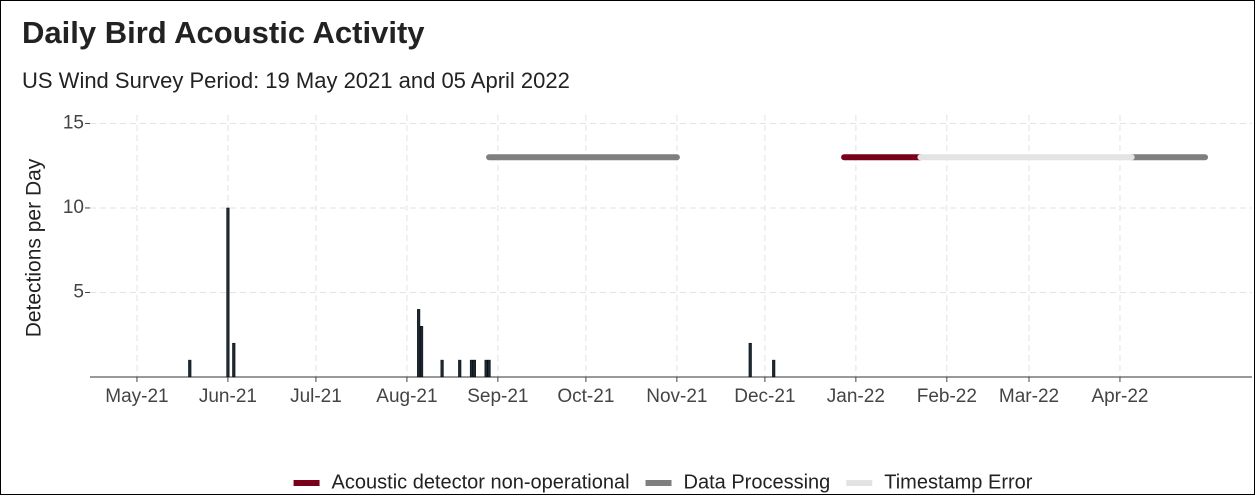 This screenshot has width=1255, height=495. What do you see at coordinates (764, 396) in the screenshot?
I see `x-tick-label: Dec-21` at bounding box center [764, 396].